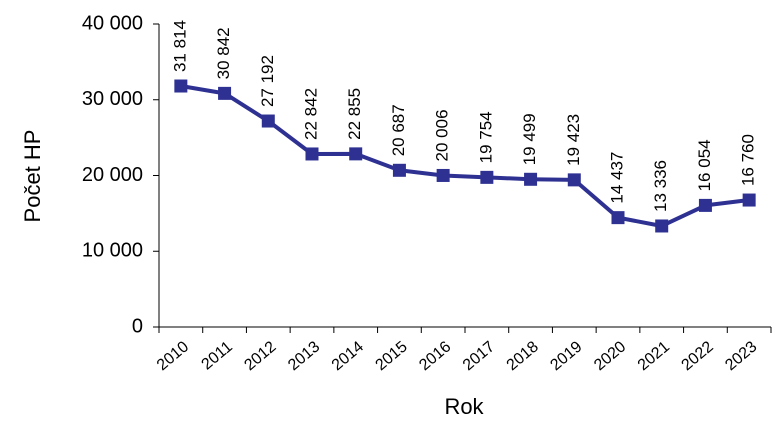  I want to click on data-label: 27 192, so click(267, 81).